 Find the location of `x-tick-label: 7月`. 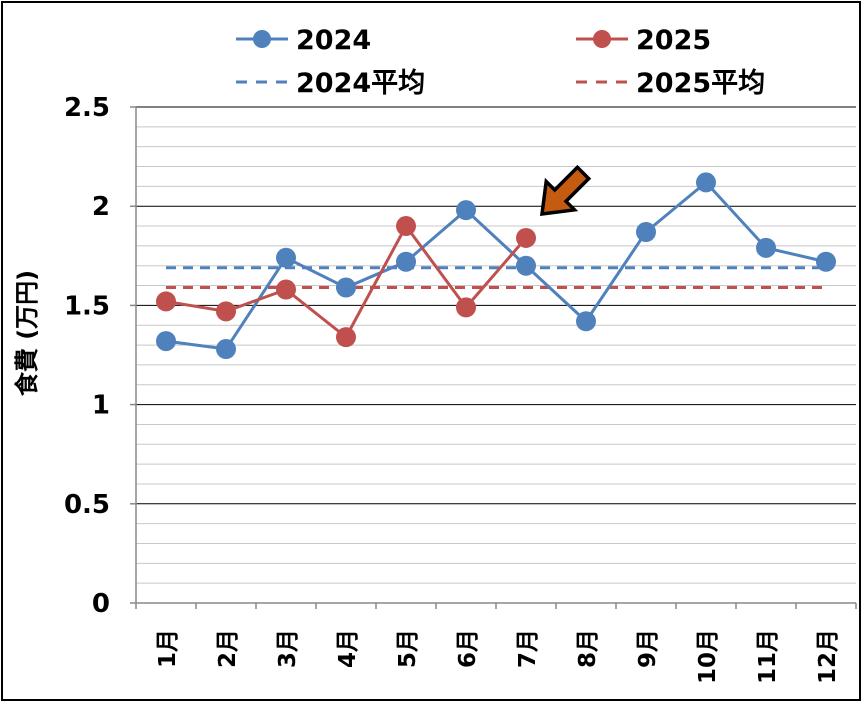

x-tick-label: 7月 is located at coordinates (528, 648).